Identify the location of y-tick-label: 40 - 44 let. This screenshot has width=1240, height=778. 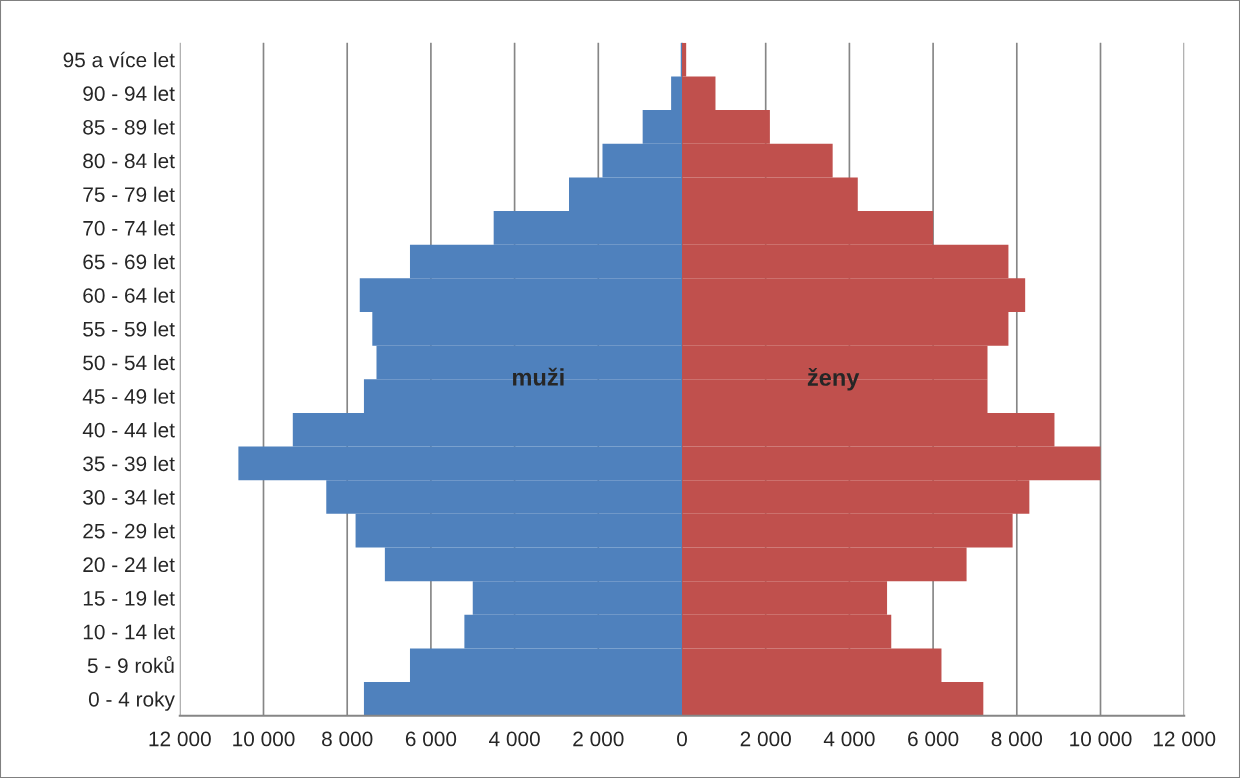
(128, 430).